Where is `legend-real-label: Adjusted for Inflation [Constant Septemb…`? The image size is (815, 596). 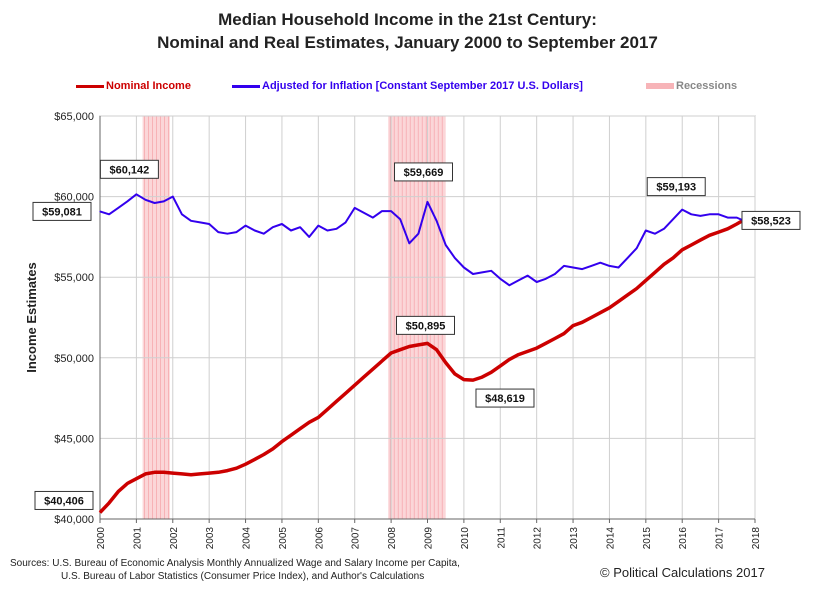
legend-real-label: Adjusted for Inflation [Constant Septemb… is located at coordinates (422, 86).